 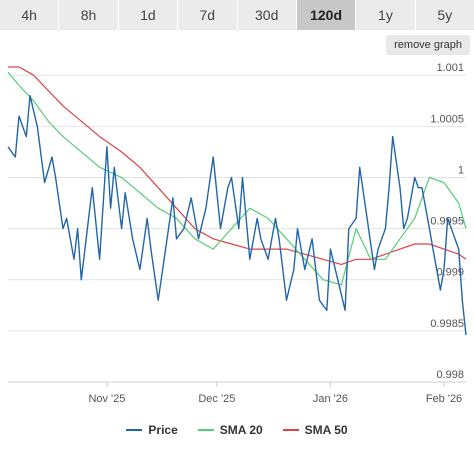 I want to click on legend-item-sma-50: SMA 50, so click(x=315, y=430).